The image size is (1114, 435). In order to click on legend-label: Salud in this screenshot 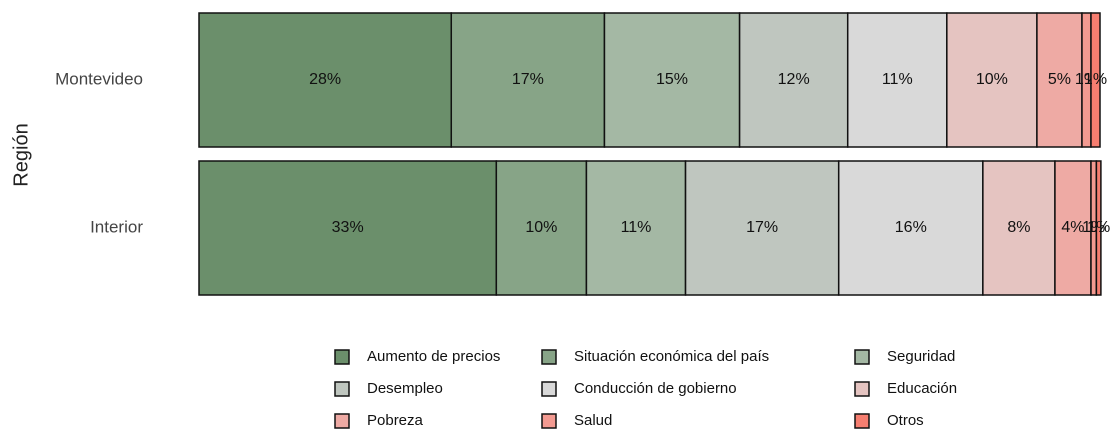, I will do `click(593, 420)`.